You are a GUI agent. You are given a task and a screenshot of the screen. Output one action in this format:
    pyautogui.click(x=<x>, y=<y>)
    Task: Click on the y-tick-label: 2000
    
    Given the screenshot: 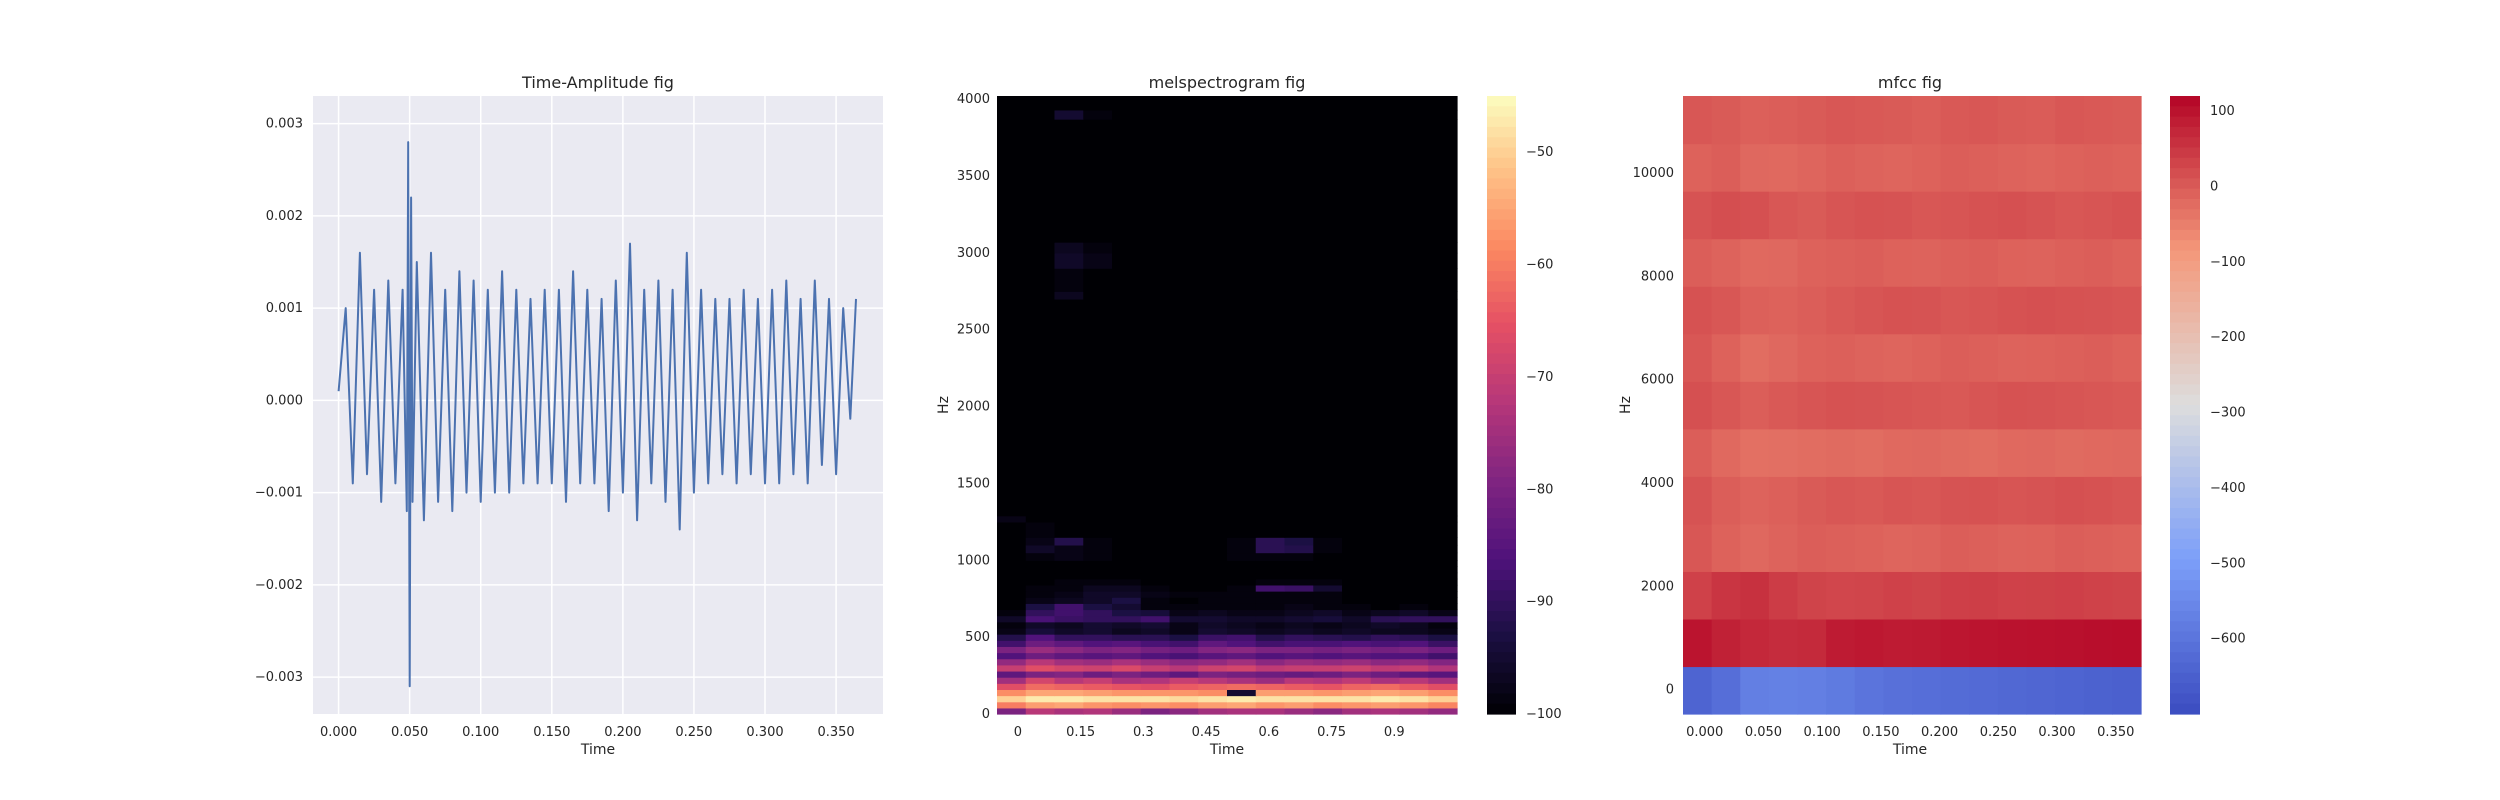 What is the action you would take?
    pyautogui.click(x=973, y=407)
    